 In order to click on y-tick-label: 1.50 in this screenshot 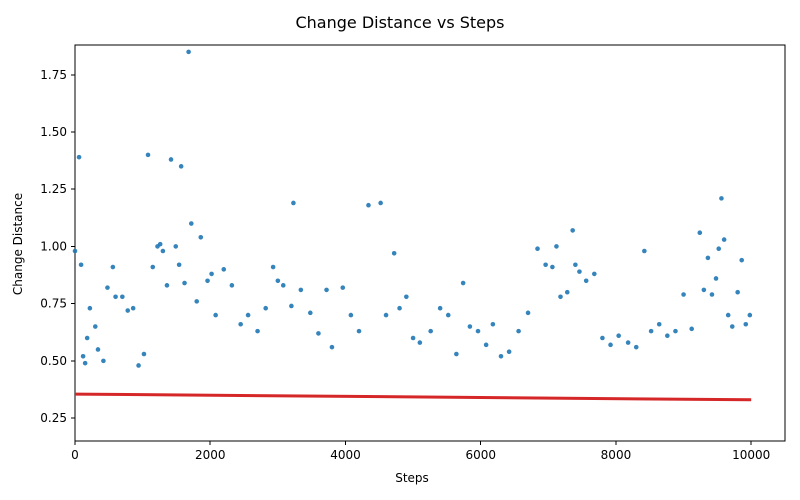, I will do `click(53, 132)`.